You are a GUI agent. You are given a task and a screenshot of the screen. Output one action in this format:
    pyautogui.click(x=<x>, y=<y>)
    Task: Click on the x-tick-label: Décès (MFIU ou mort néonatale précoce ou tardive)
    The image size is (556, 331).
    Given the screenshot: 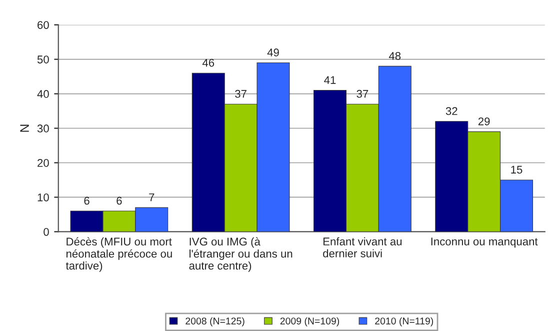 What is the action you would take?
    pyautogui.click(x=119, y=254)
    